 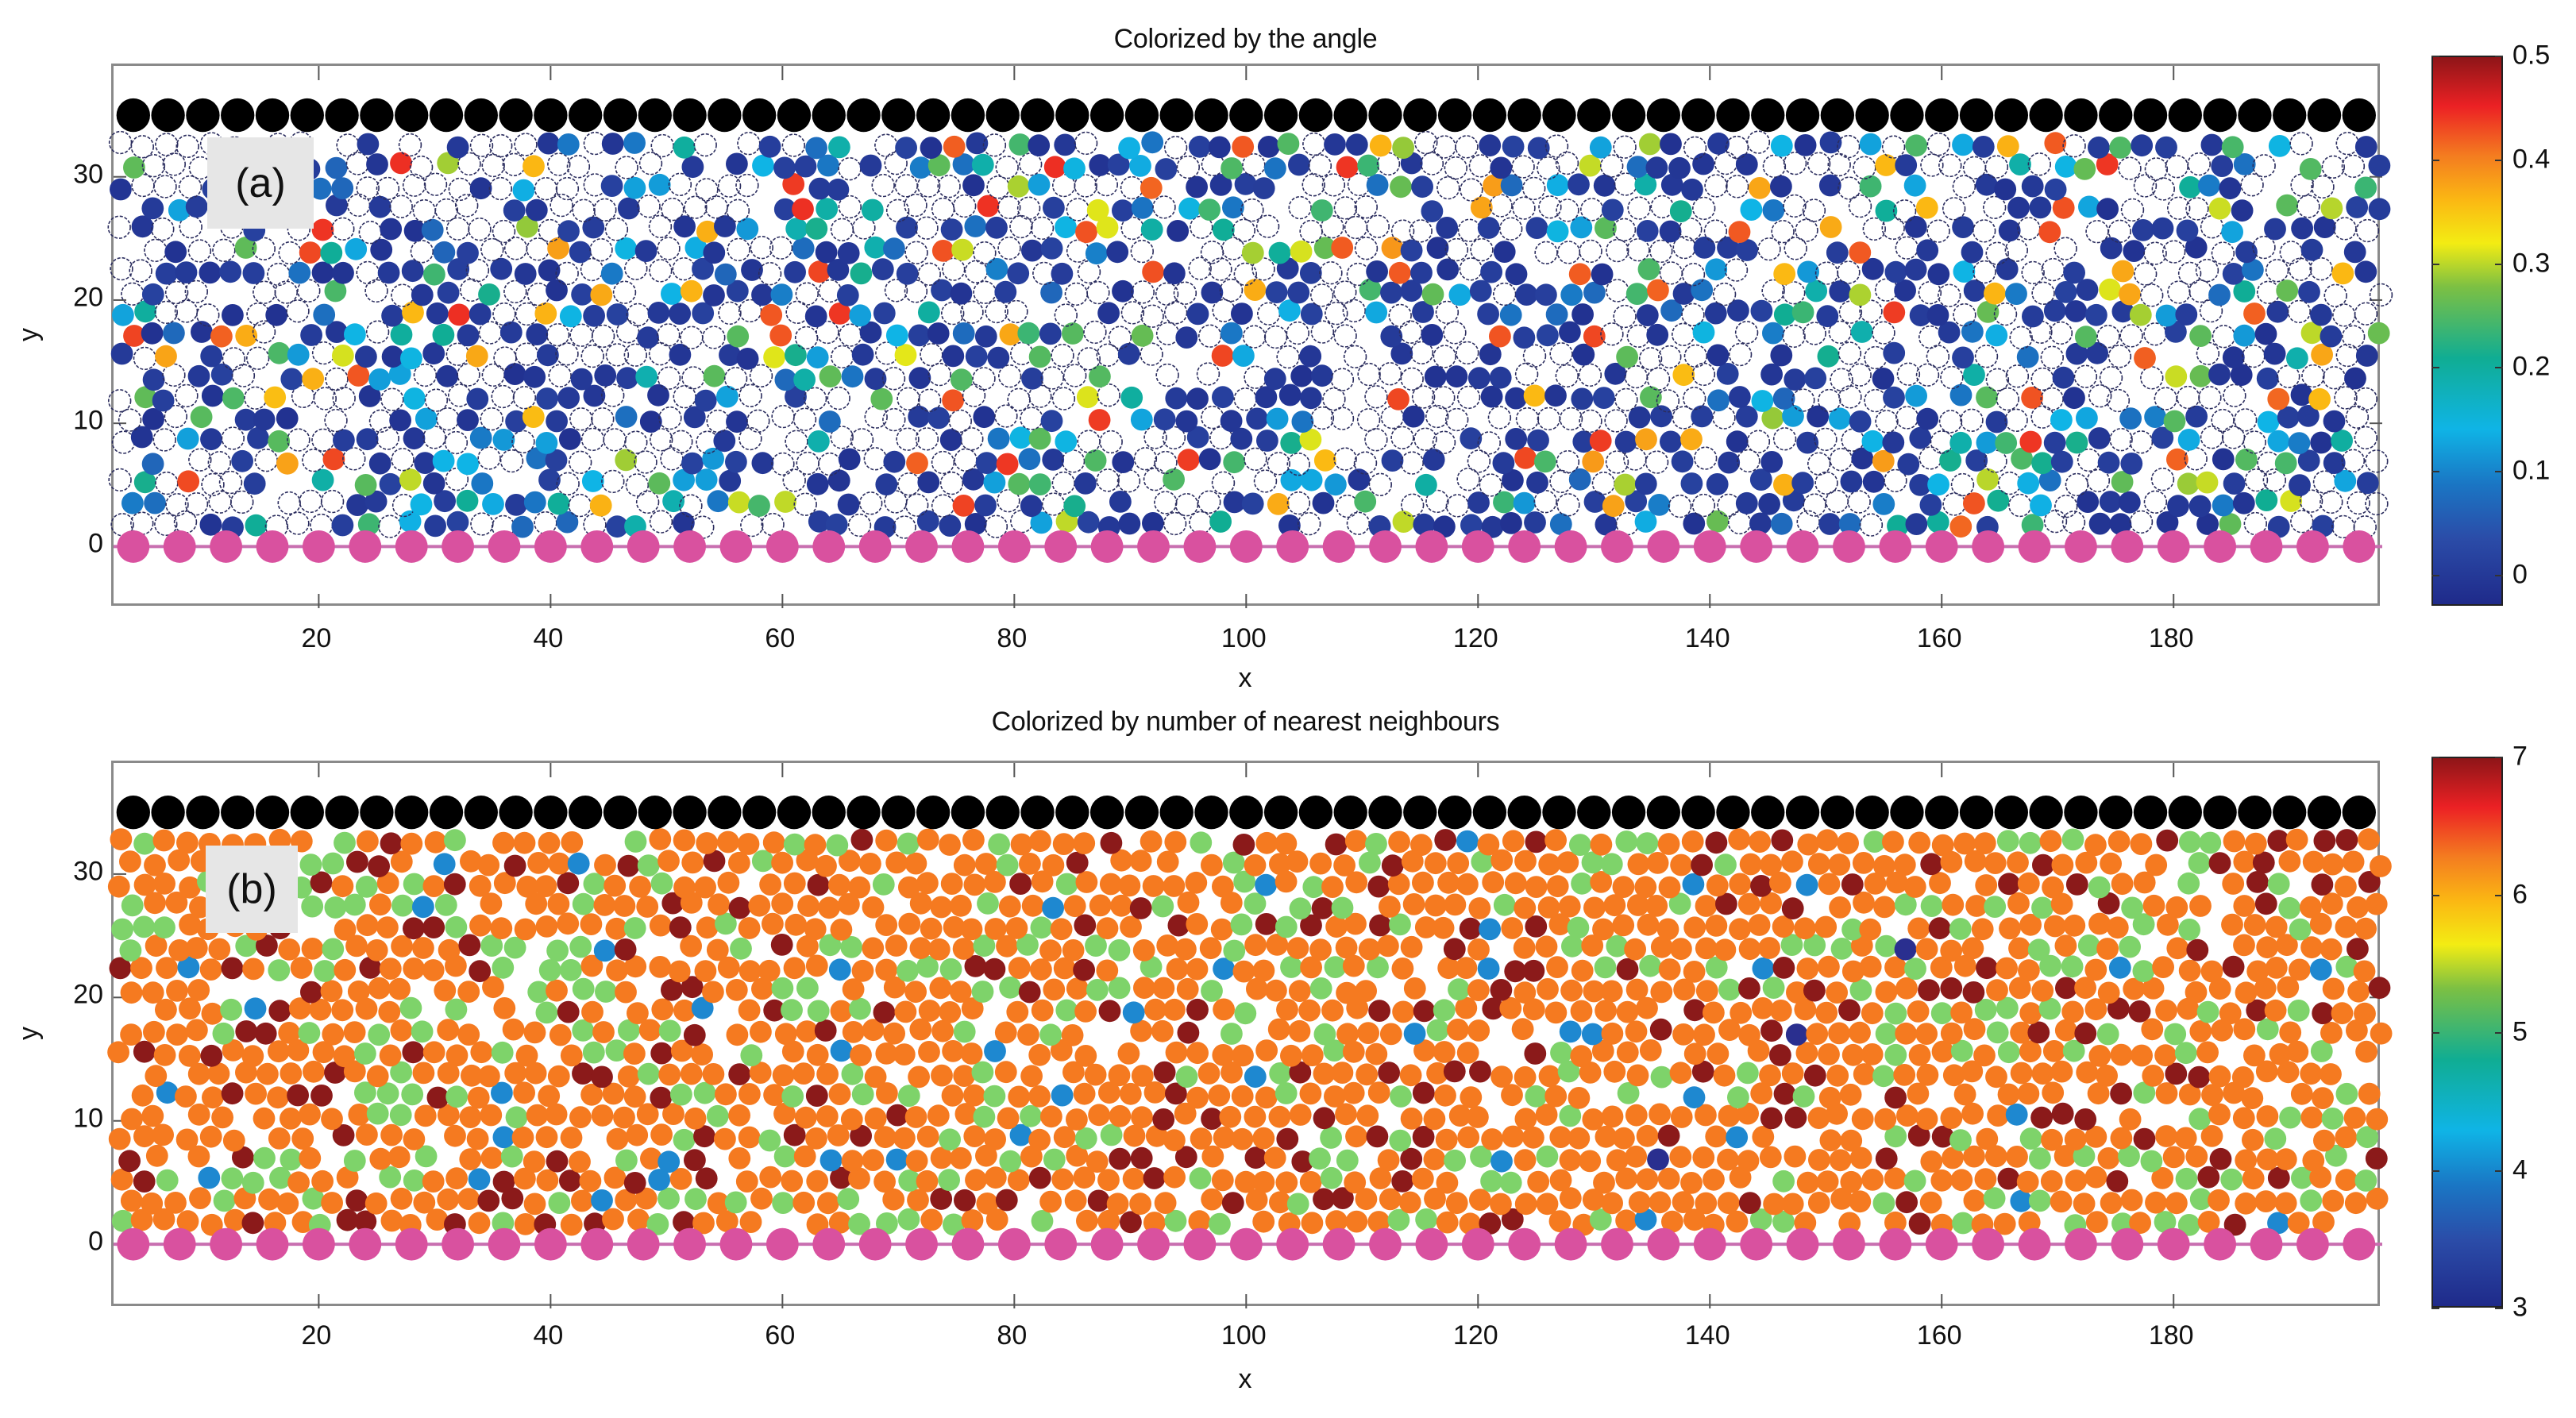 I want to click on panel-b-y-axis-label: y, so click(x=29, y=1033).